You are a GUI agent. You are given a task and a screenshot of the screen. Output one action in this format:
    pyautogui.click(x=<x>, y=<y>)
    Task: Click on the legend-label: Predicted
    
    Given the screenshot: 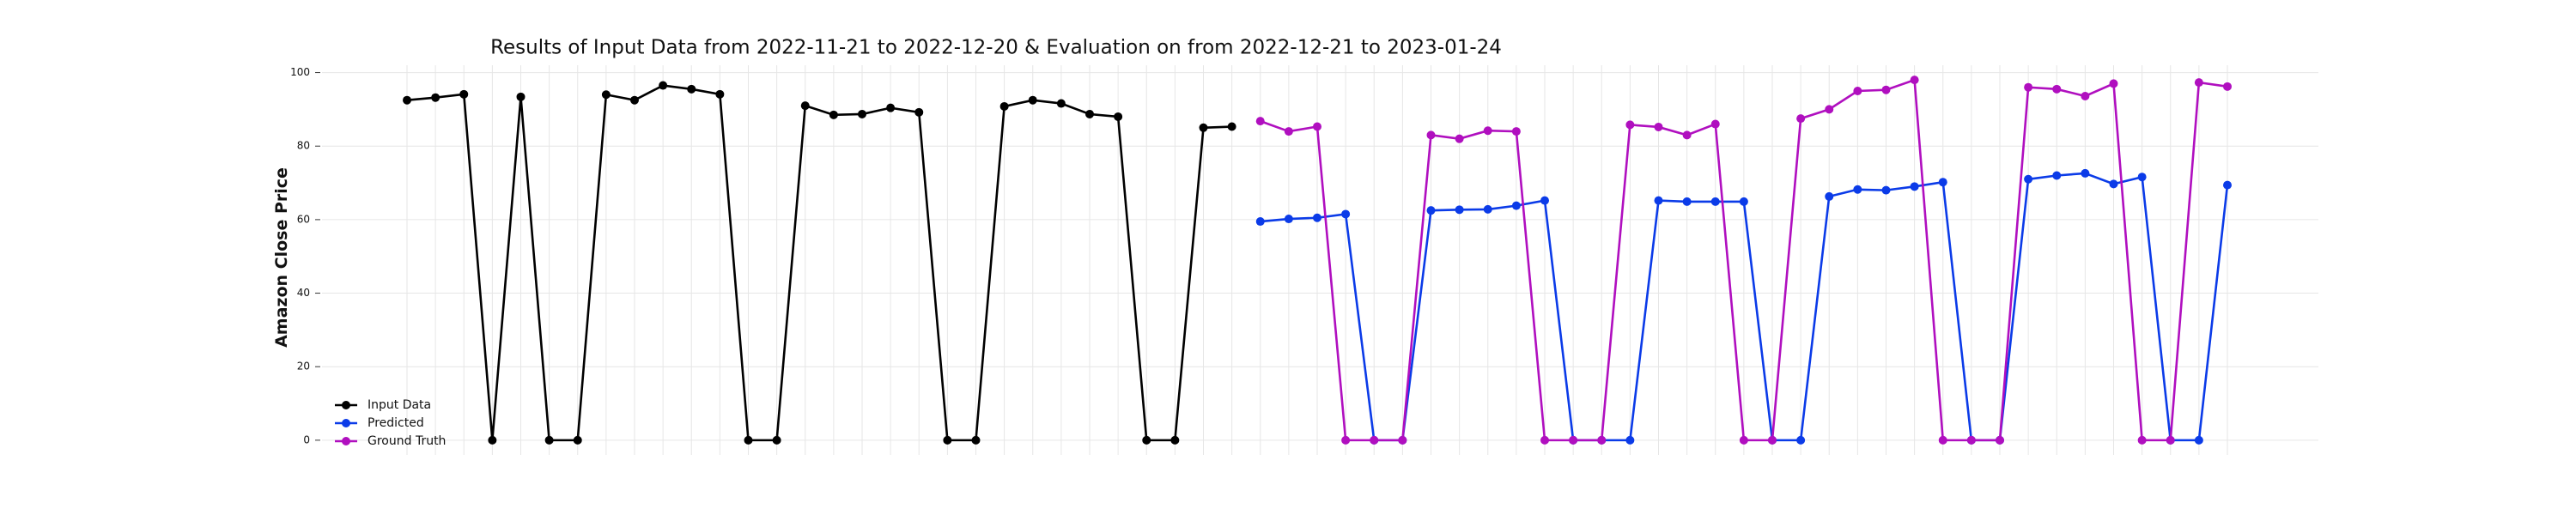 What is the action you would take?
    pyautogui.click(x=396, y=423)
    